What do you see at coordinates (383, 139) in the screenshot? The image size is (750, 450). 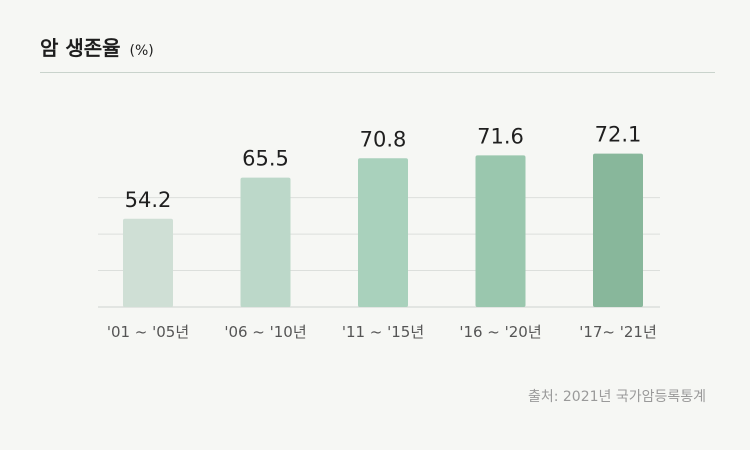 I see `value-label: 70.8` at bounding box center [383, 139].